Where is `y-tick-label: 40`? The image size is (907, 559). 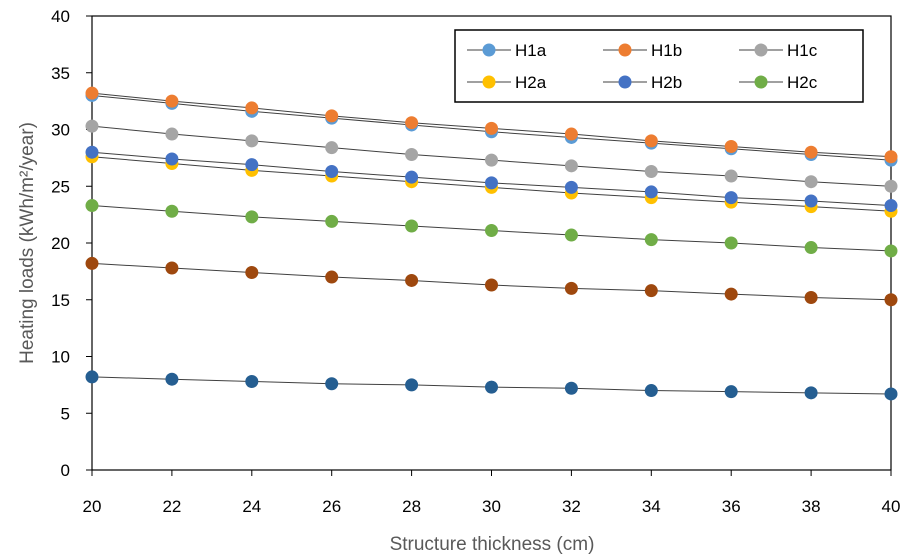 y-tick-label: 40 is located at coordinates (60, 16).